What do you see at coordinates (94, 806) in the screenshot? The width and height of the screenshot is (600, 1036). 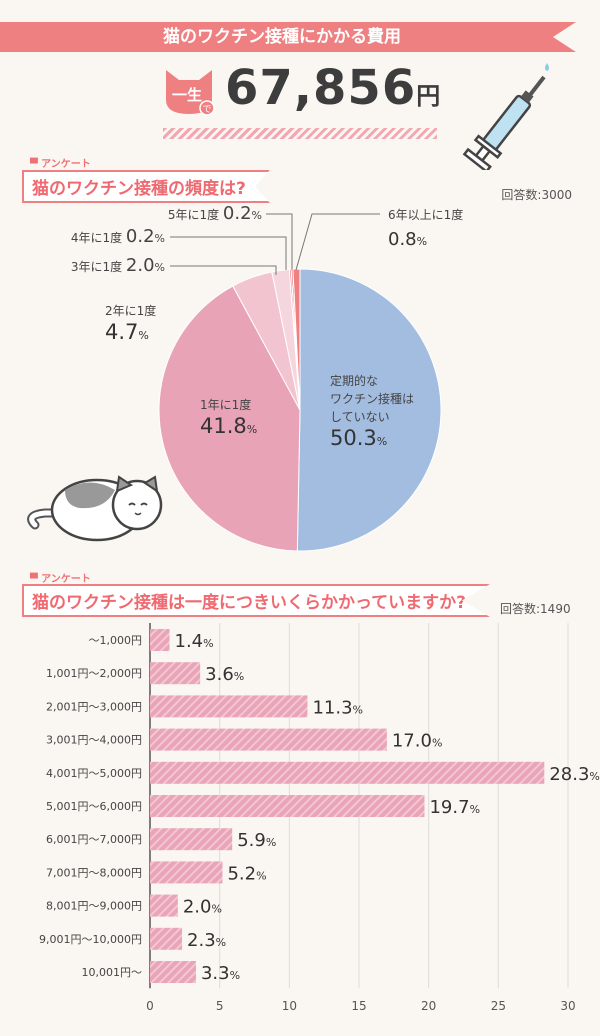 I see `category-label: 5,001円〜6,000円` at bounding box center [94, 806].